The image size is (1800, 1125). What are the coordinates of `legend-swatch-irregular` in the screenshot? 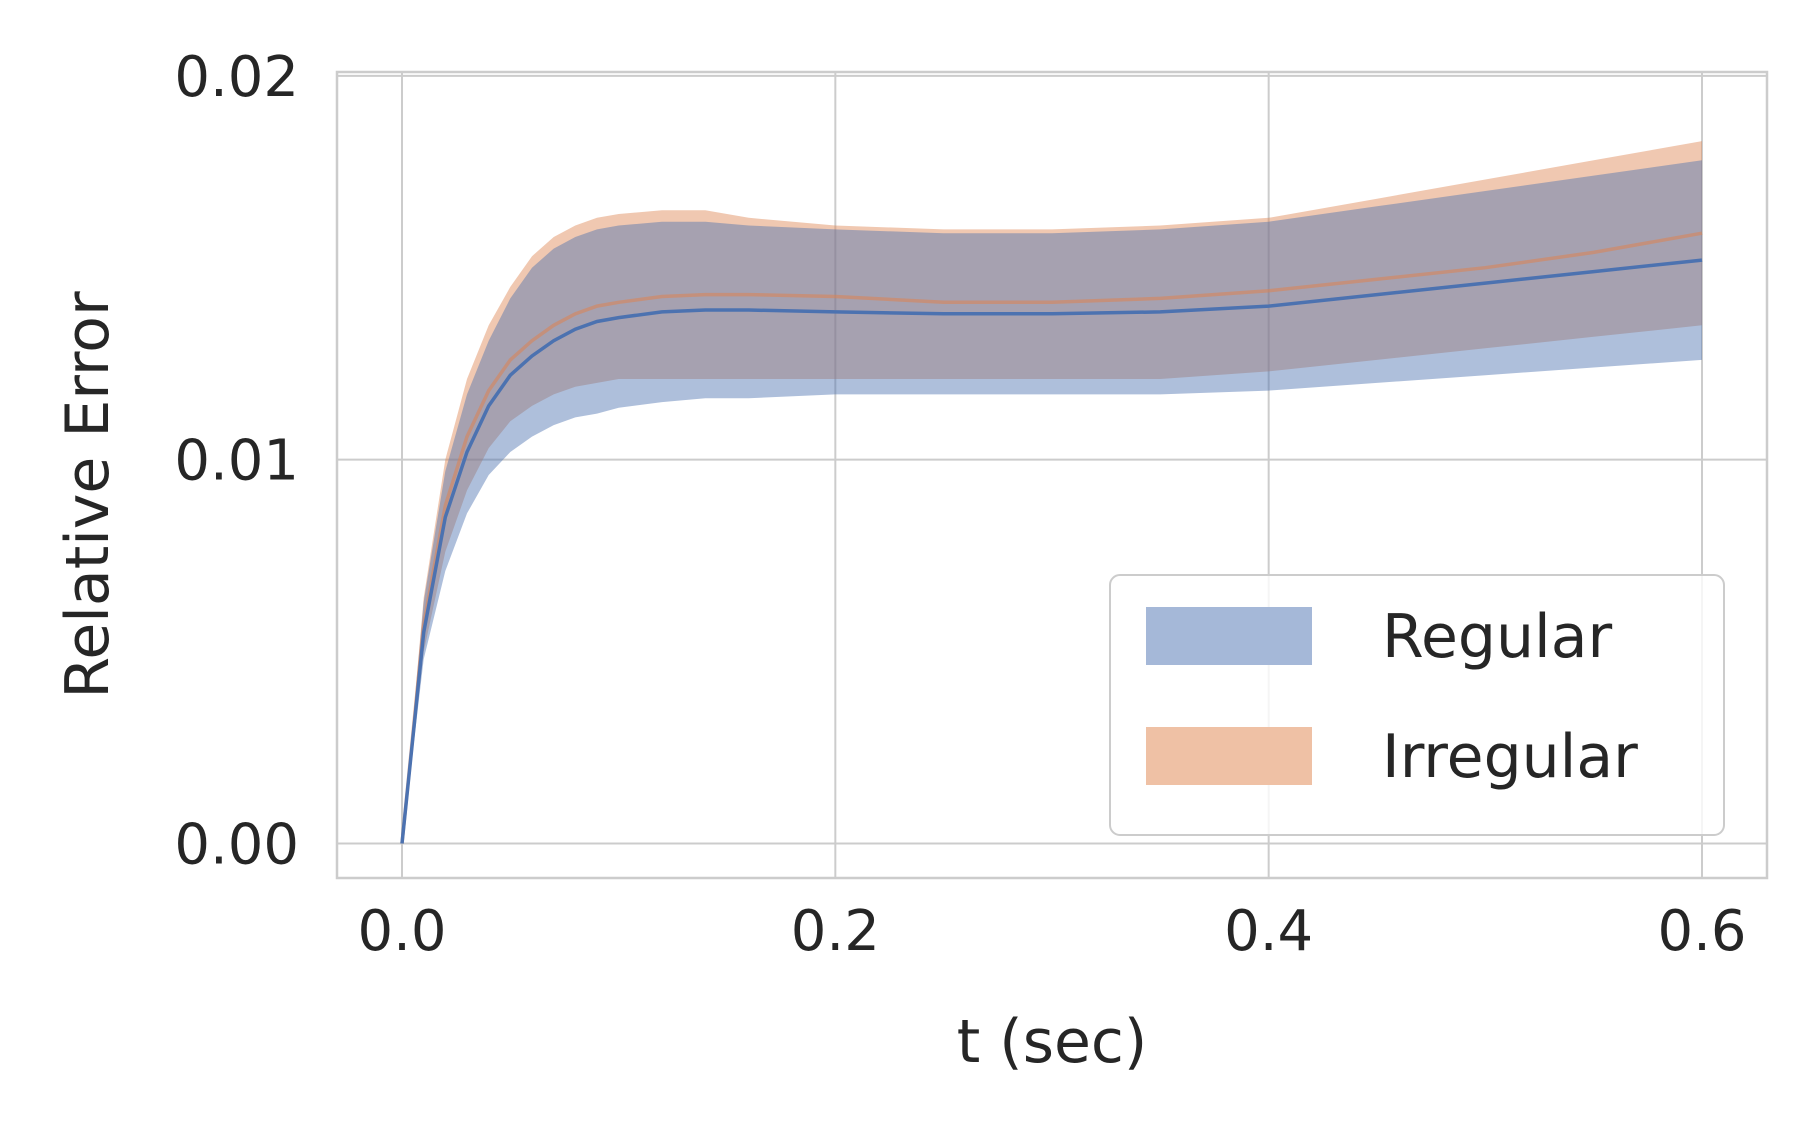 It's located at (1229, 756).